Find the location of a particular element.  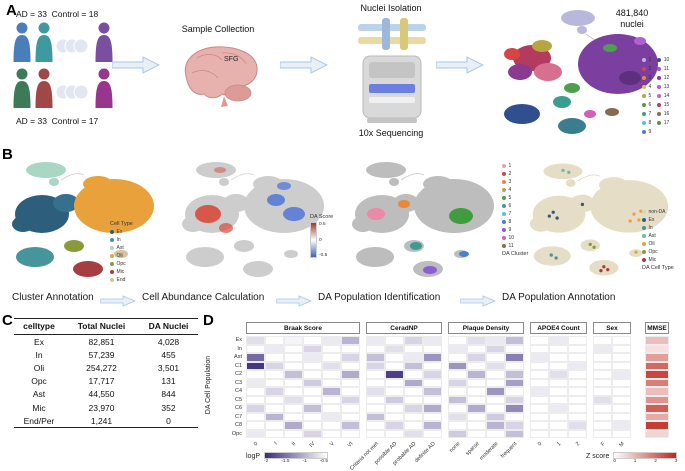

legend-label: 15 is located at coordinates (666, 105).